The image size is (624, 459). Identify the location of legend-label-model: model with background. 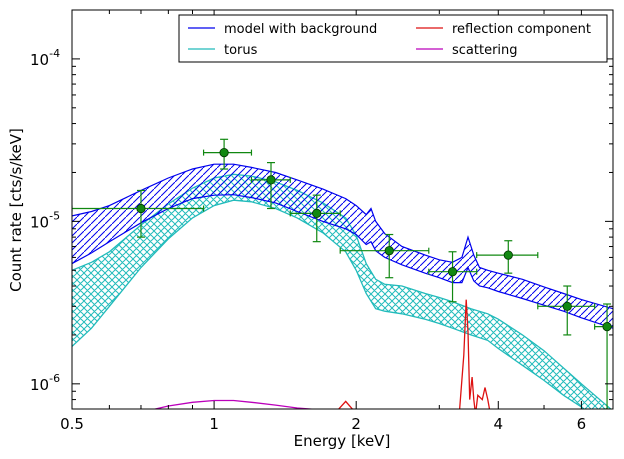
(300, 29).